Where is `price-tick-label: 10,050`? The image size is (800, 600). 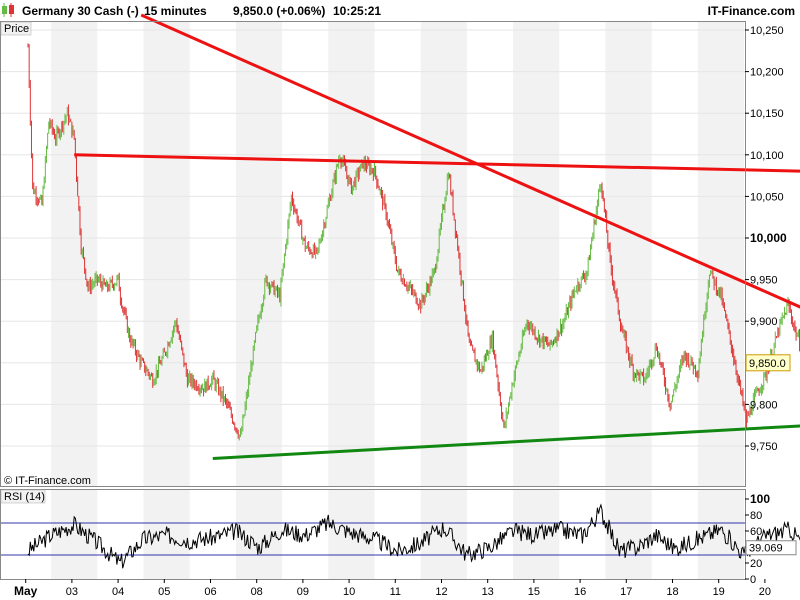 price-tick-label: 10,050 is located at coordinates (767, 197).